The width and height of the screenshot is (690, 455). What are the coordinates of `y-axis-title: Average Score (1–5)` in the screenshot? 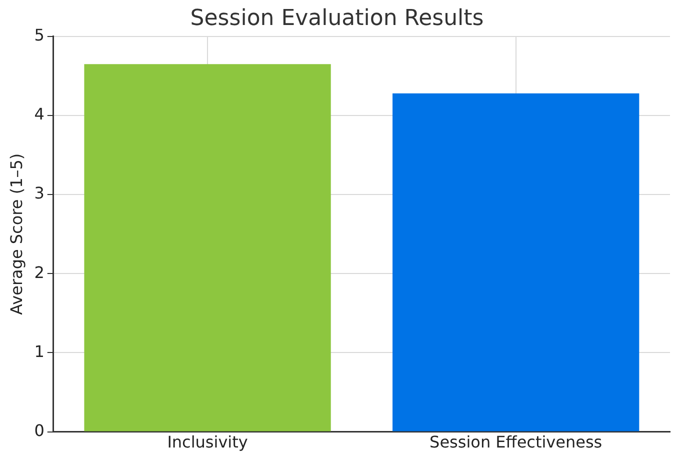 It's located at (16, 234).